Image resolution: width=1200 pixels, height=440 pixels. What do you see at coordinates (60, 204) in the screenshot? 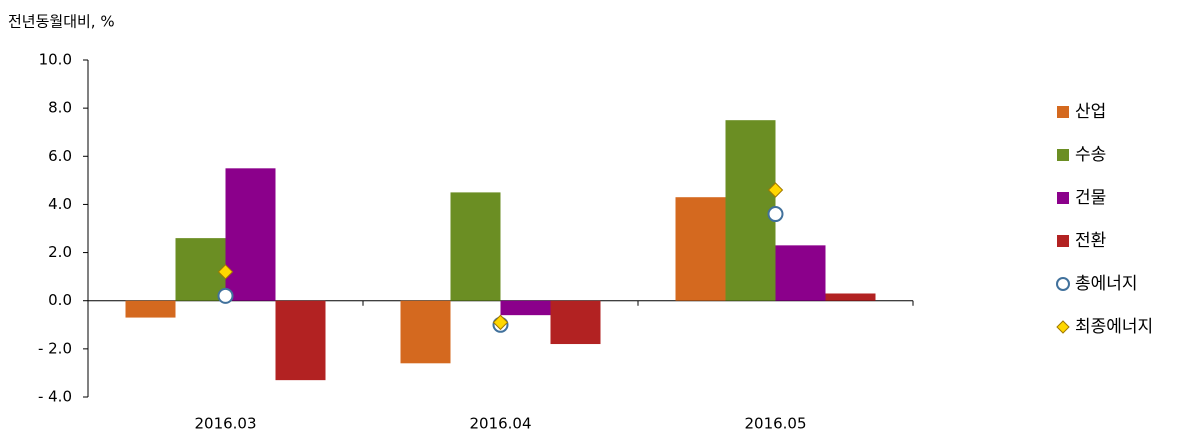
I see `y-tick-label: 4.0` at bounding box center [60, 204].